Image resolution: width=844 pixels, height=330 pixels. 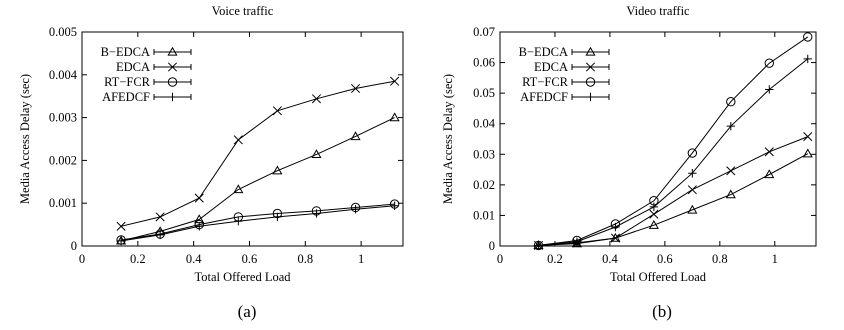 What do you see at coordinates (63, 160) in the screenshot?
I see `y-tick-label-a: 0.002` at bounding box center [63, 160].